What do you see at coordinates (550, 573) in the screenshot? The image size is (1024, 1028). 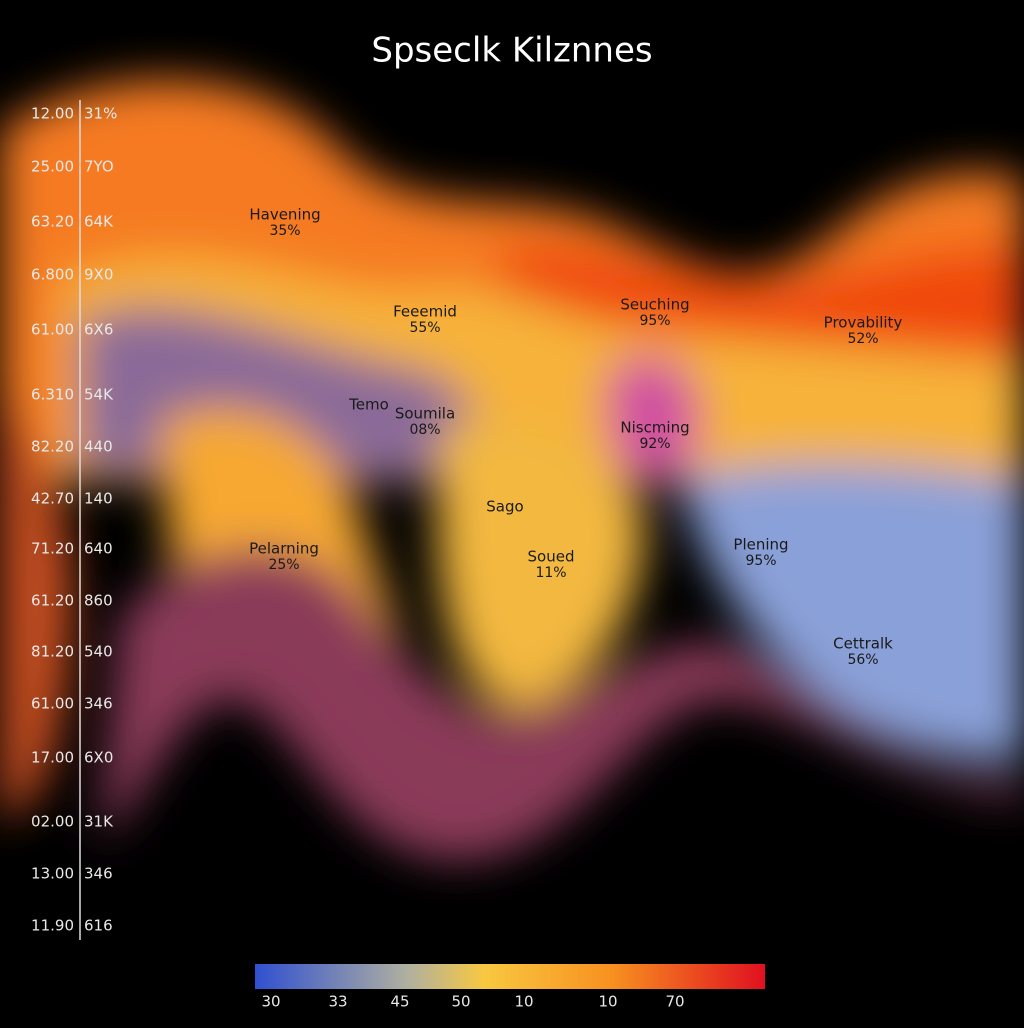 I see `region-percent: 11%` at bounding box center [550, 573].